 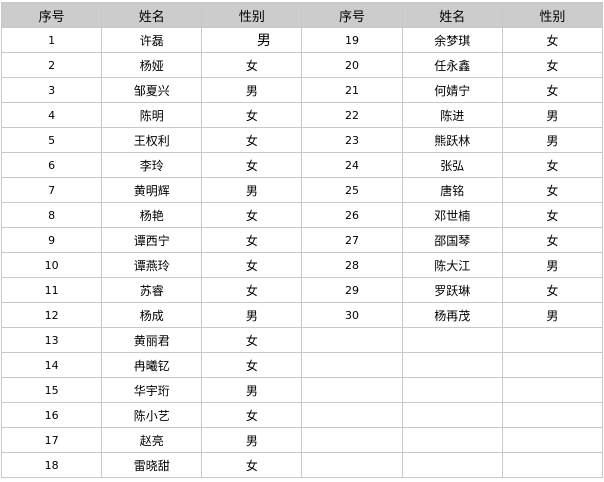 What do you see at coordinates (352, 140) in the screenshot?
I see `cell-number: 23` at bounding box center [352, 140].